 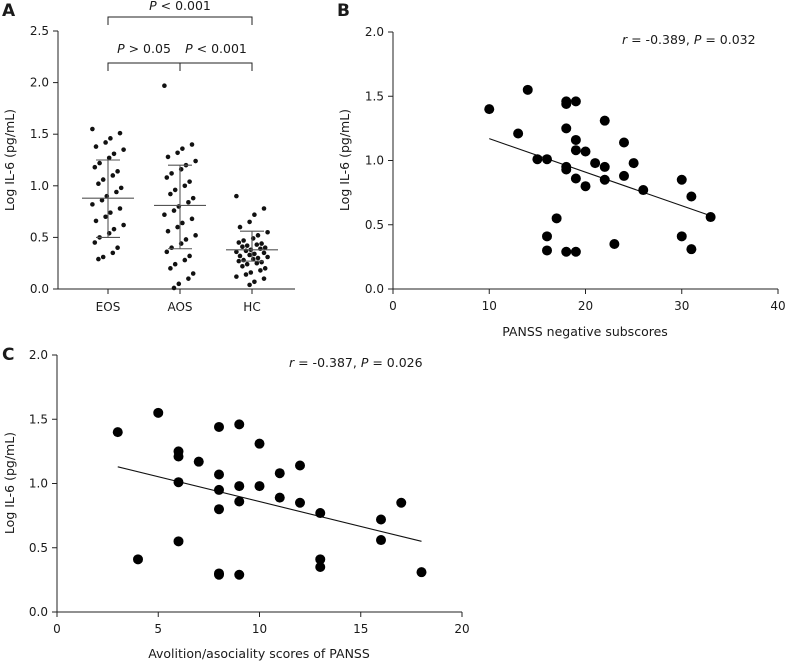 I want to click on panel-a-y-tick-label: 2.5, so click(x=39, y=31).